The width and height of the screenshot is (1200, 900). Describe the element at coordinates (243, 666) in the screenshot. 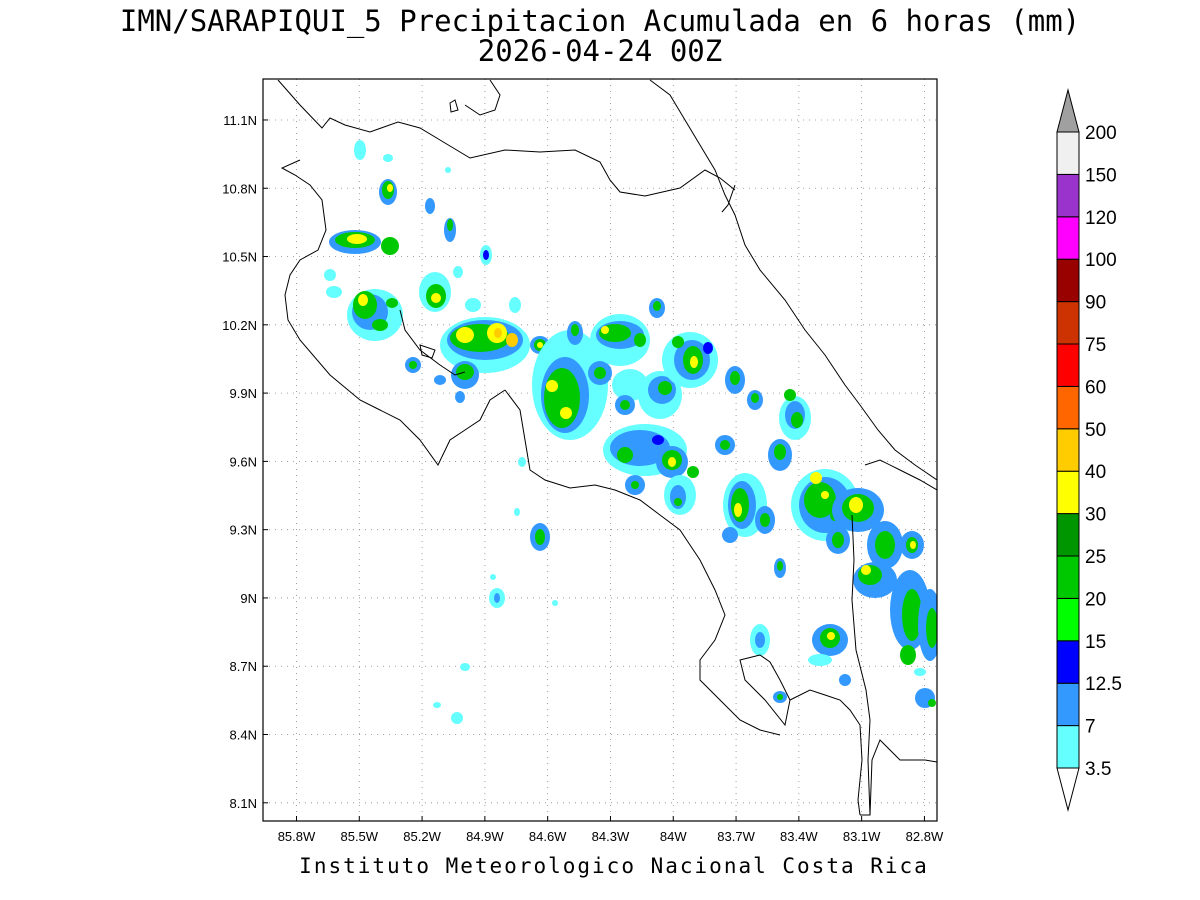

I see `lat-tick-label: 8.7N` at that location.